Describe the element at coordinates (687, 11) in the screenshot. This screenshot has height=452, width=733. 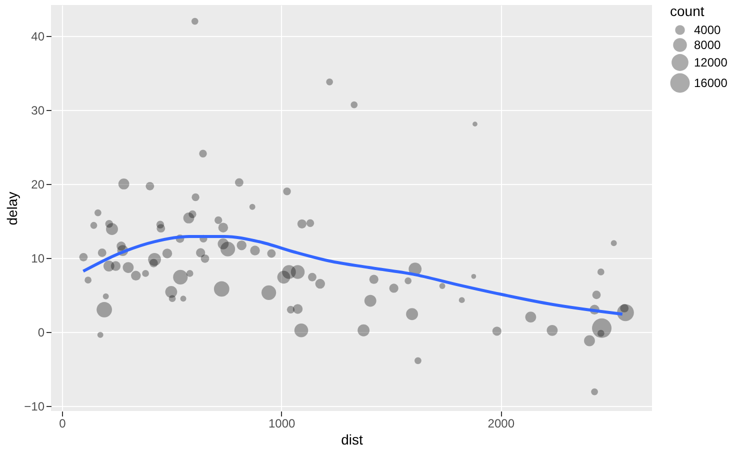
I see `legend-title: count` at that location.